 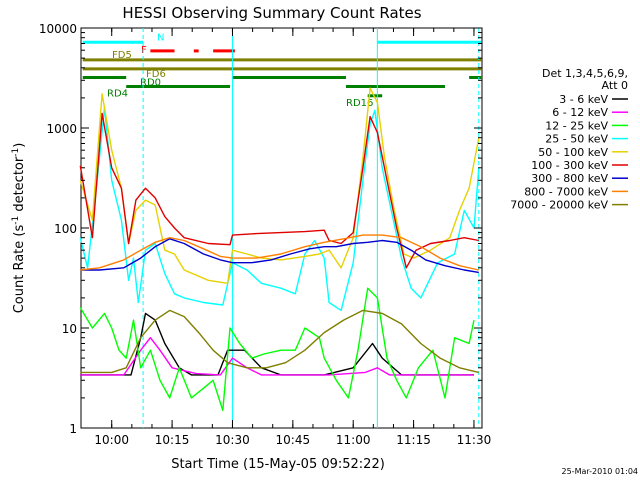 I want to click on legend-label: 7000 - 20000 keV, so click(x=559, y=205).